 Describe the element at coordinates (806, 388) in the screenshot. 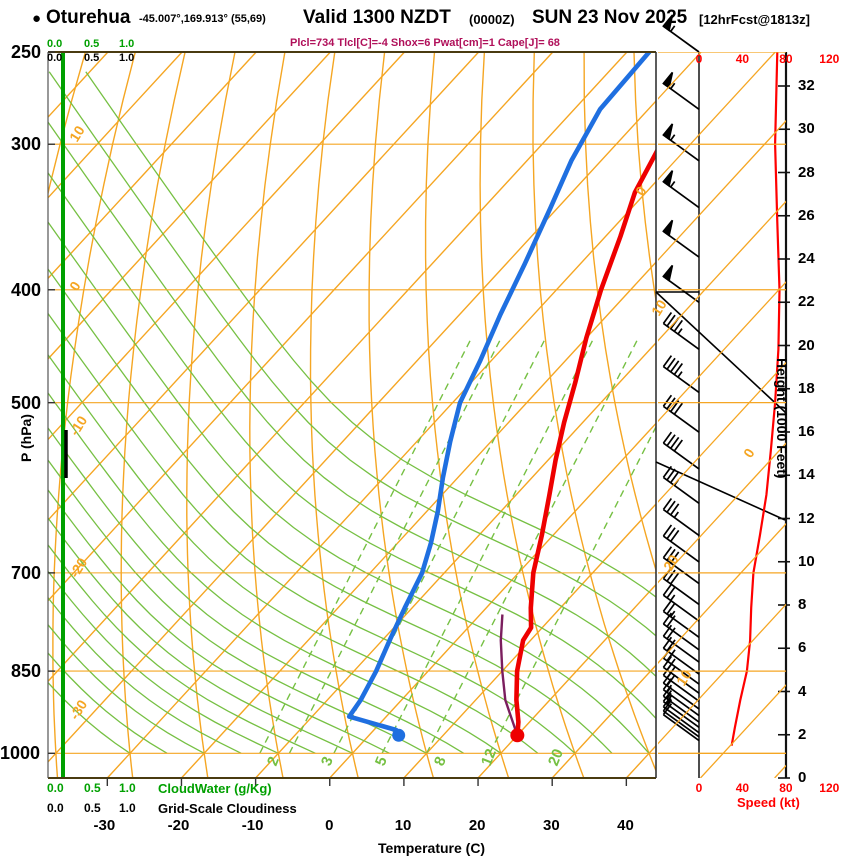

I see `height-label-18: 18` at that location.